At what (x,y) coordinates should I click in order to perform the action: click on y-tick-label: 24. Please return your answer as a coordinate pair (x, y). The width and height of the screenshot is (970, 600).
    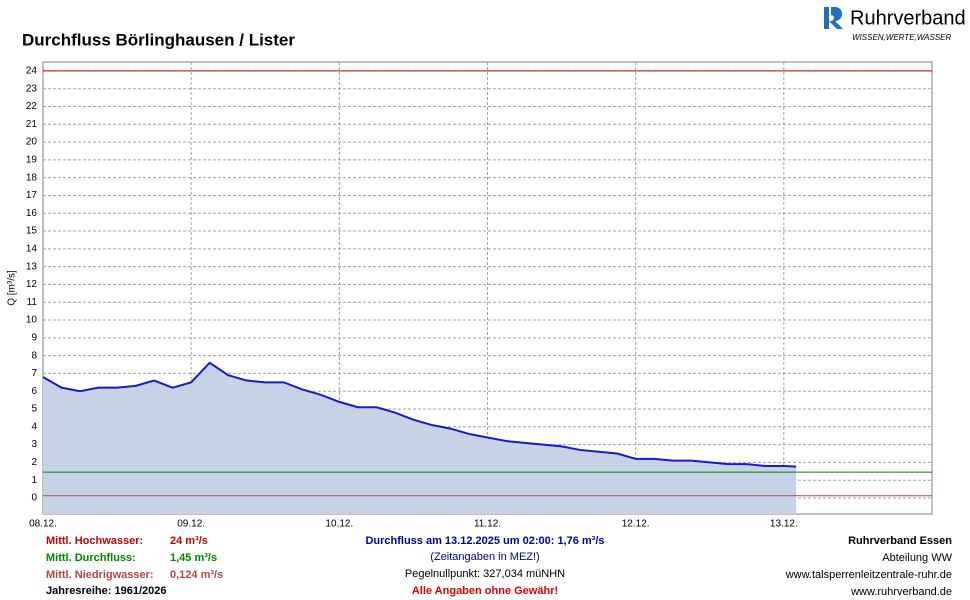
    Looking at the image, I should click on (32, 71).